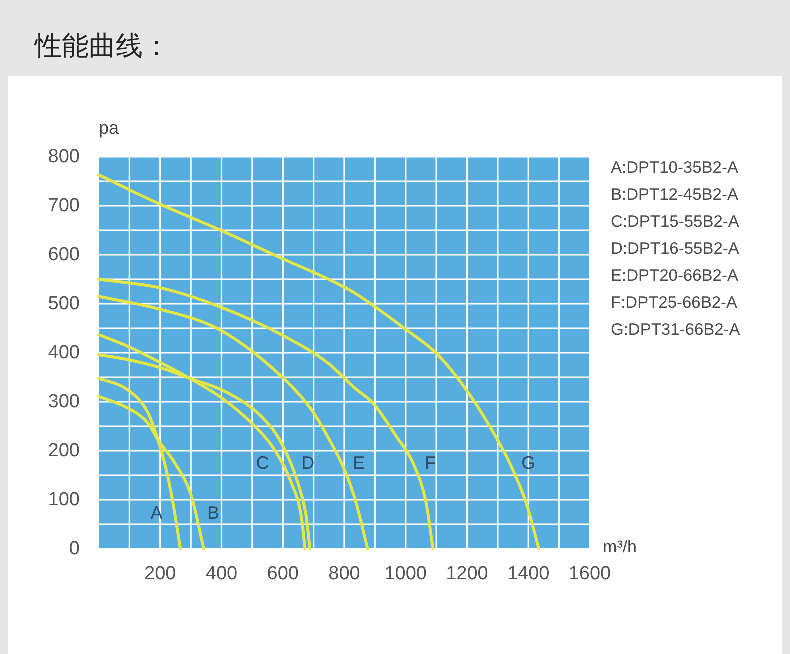 This screenshot has width=790, height=654. What do you see at coordinates (222, 574) in the screenshot?
I see `x-tick: 400` at bounding box center [222, 574].